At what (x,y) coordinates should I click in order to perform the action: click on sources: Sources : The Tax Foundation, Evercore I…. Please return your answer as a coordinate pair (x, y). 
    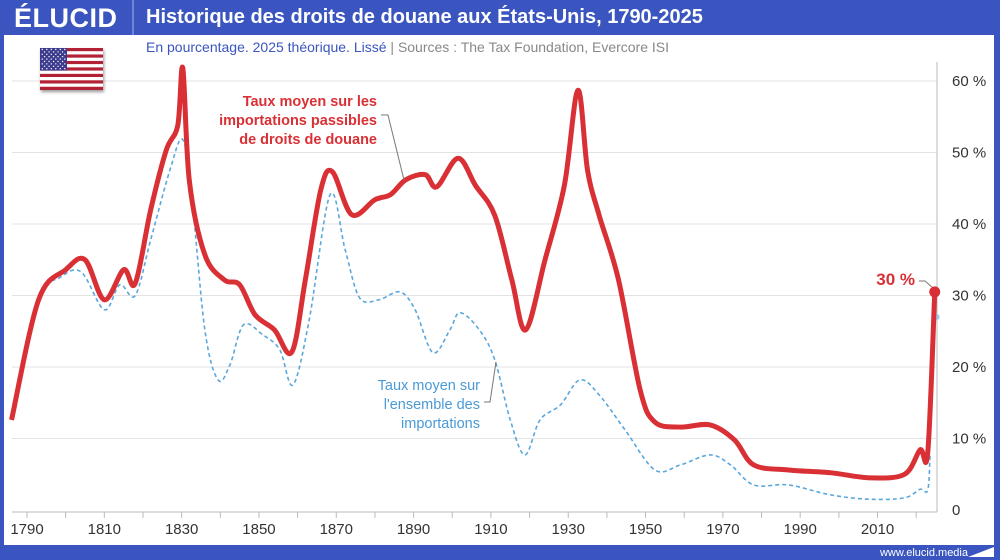
    Looking at the image, I should click on (533, 47).